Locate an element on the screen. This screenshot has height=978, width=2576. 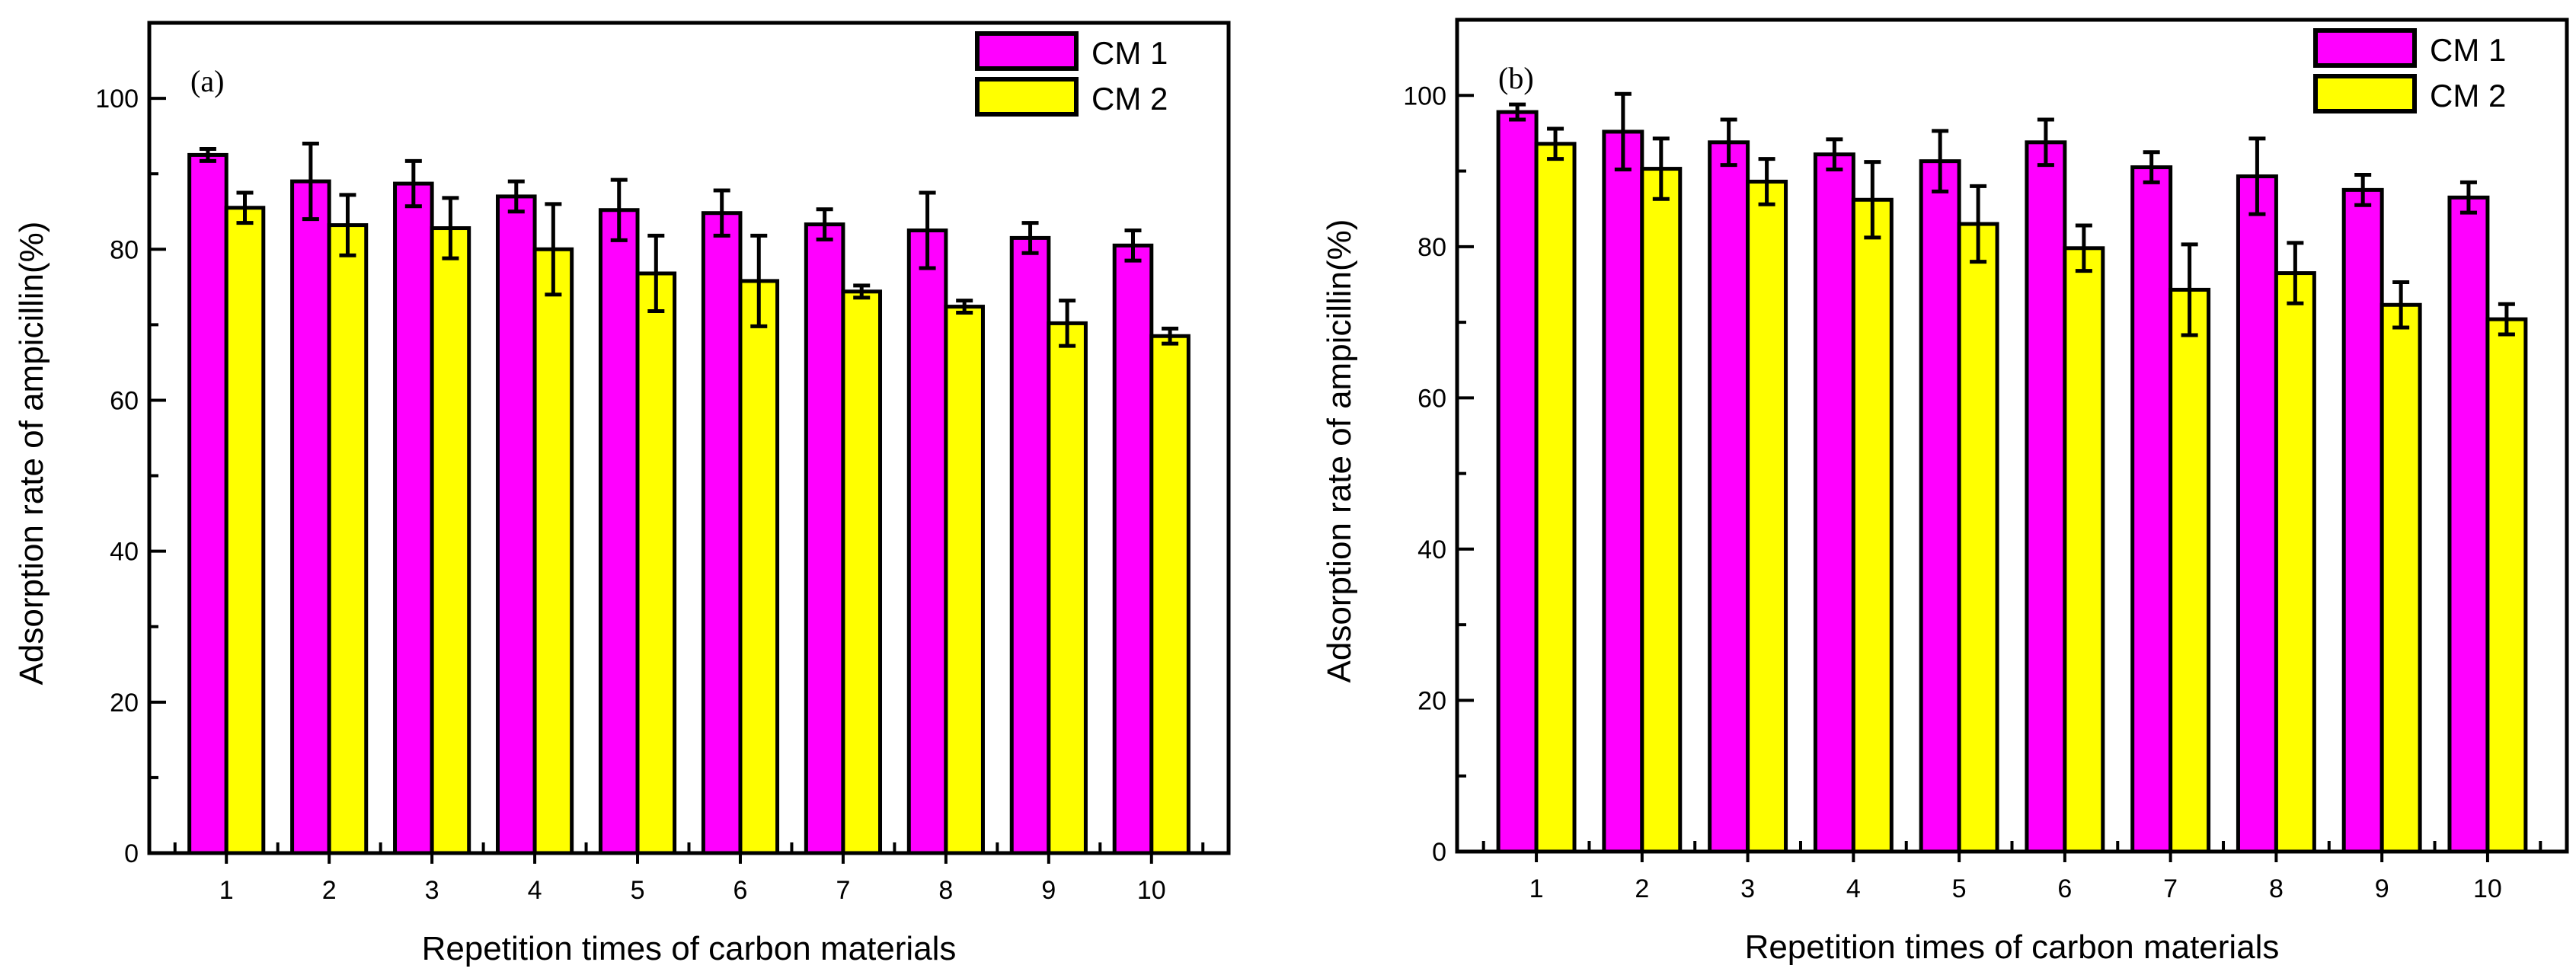
panel-label: (a) is located at coordinates (207, 81).